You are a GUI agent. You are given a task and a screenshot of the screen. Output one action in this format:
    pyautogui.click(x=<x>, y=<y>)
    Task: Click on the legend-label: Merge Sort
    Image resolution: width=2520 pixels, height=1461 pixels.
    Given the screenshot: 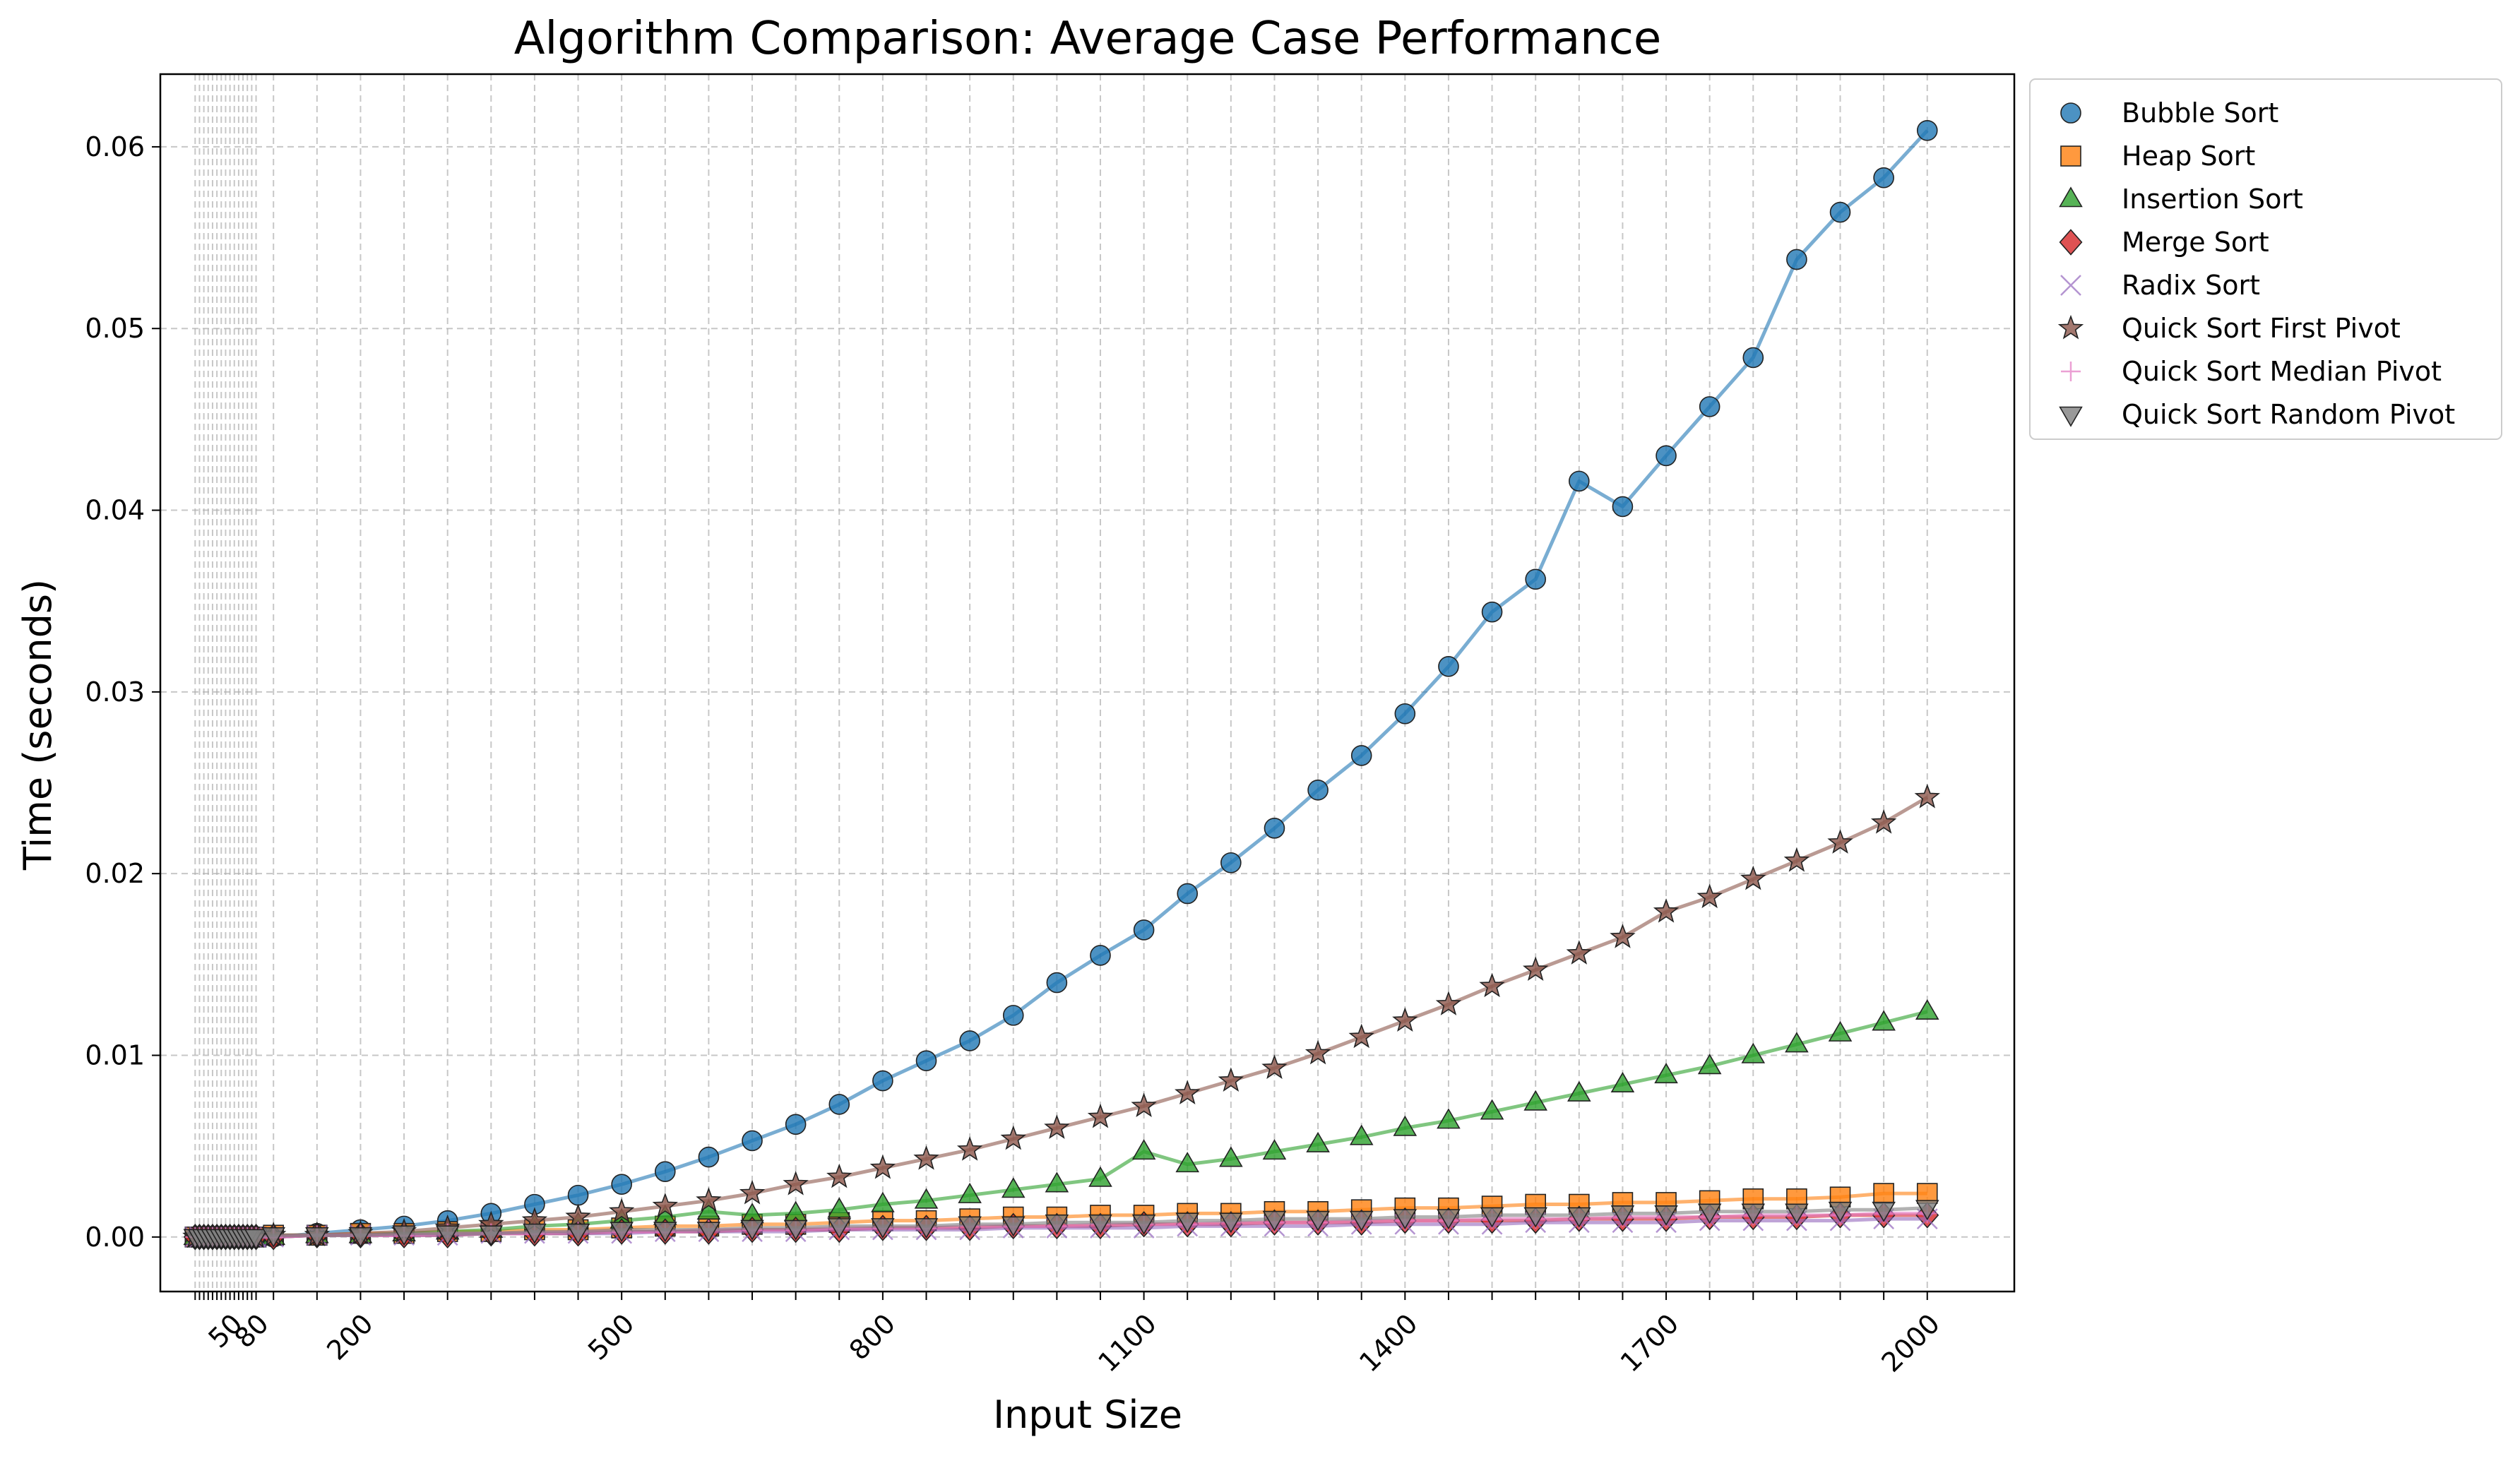 What is the action you would take?
    pyautogui.click(x=2196, y=242)
    